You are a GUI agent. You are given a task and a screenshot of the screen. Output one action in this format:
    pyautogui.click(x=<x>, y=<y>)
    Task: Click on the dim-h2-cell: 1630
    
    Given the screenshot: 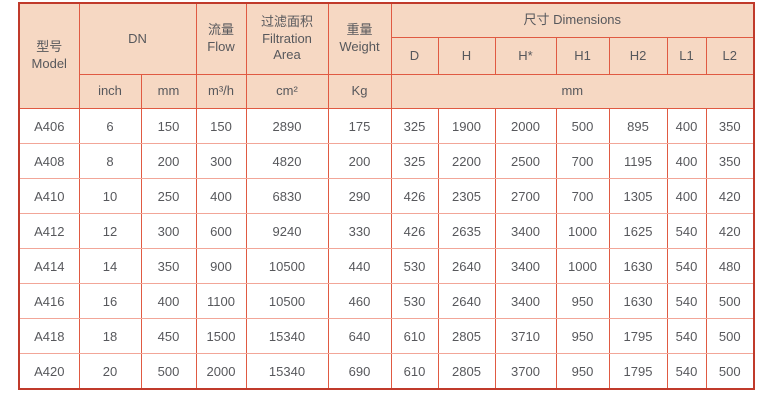 What is the action you would take?
    pyautogui.click(x=638, y=266)
    